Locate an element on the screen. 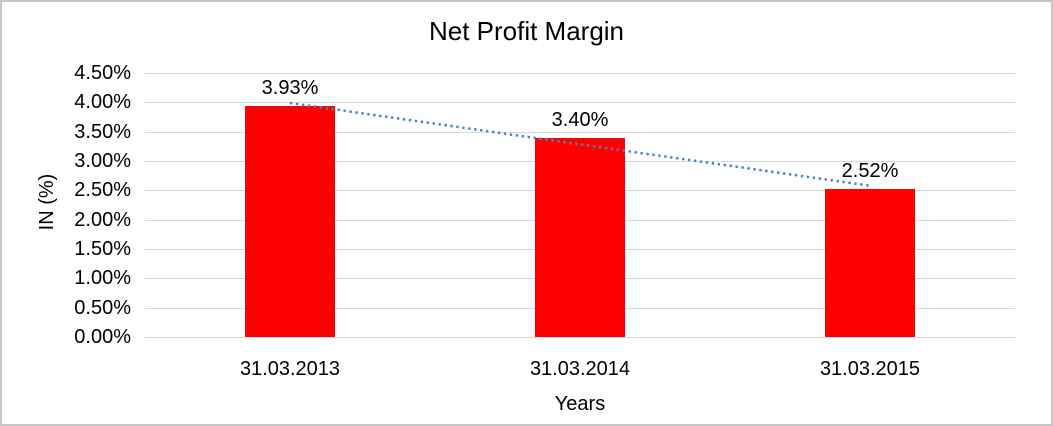  y-tick-label: 1.50% is located at coordinates (102, 249).